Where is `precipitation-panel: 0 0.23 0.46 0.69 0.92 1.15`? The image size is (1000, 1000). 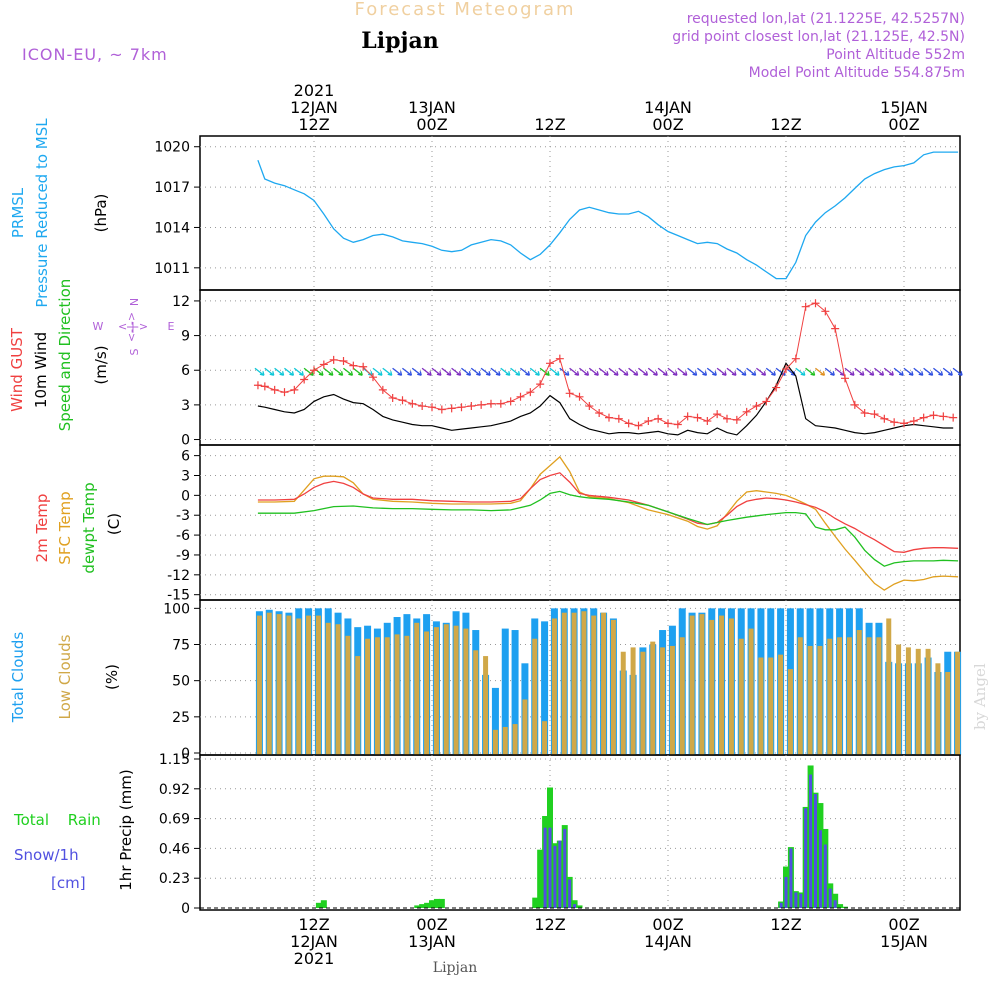
precipitation-panel: 0 0.23 0.46 0.69 0.92 1.15 is located at coordinates (560, 834).